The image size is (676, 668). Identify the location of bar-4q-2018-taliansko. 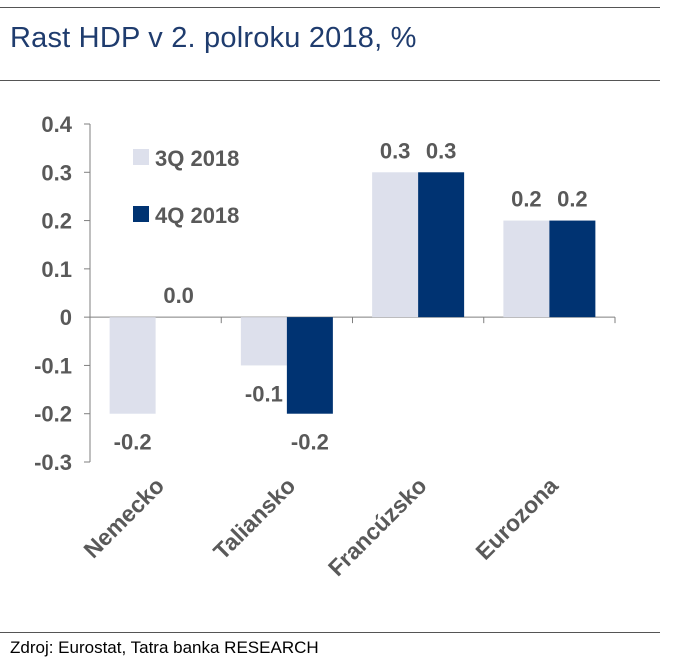
(309, 365).